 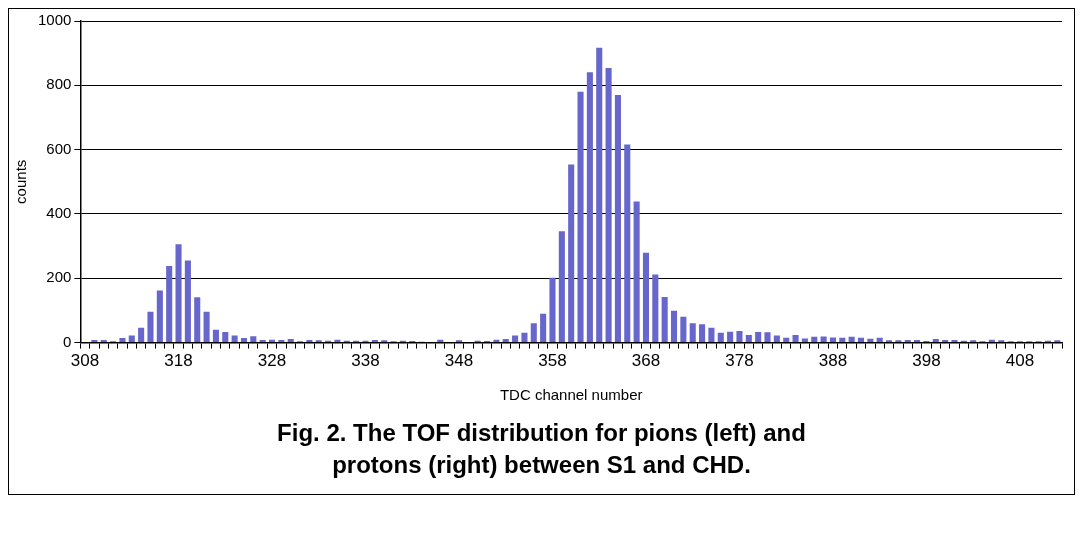 What do you see at coordinates (552, 361) in the screenshot?
I see `x-tick-label: 358` at bounding box center [552, 361].